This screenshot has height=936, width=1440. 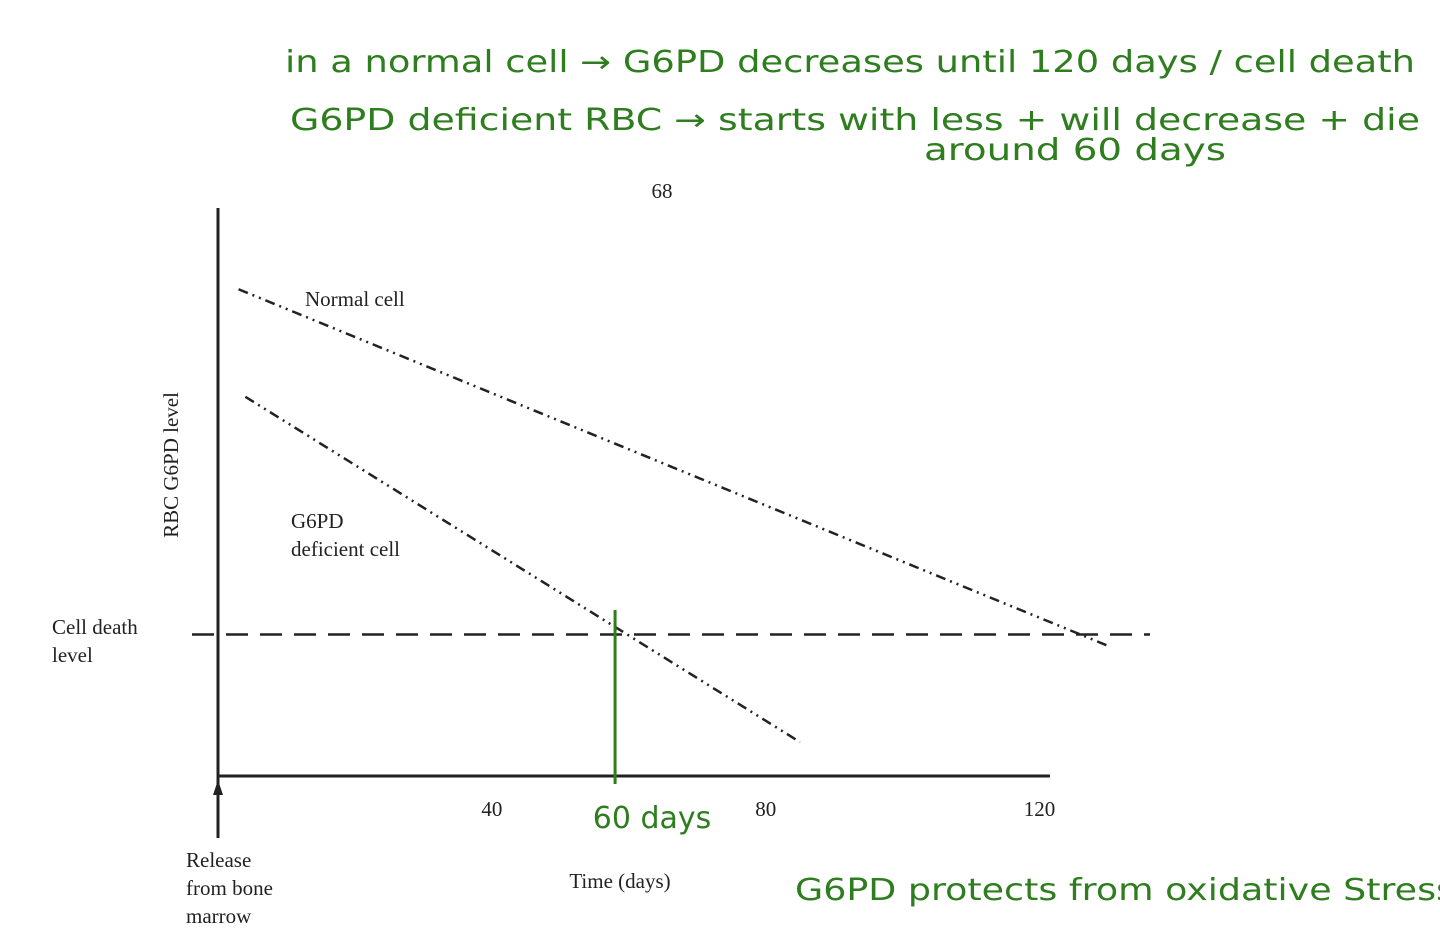 What do you see at coordinates (765, 809) in the screenshot?
I see `x-tick-label: 80` at bounding box center [765, 809].